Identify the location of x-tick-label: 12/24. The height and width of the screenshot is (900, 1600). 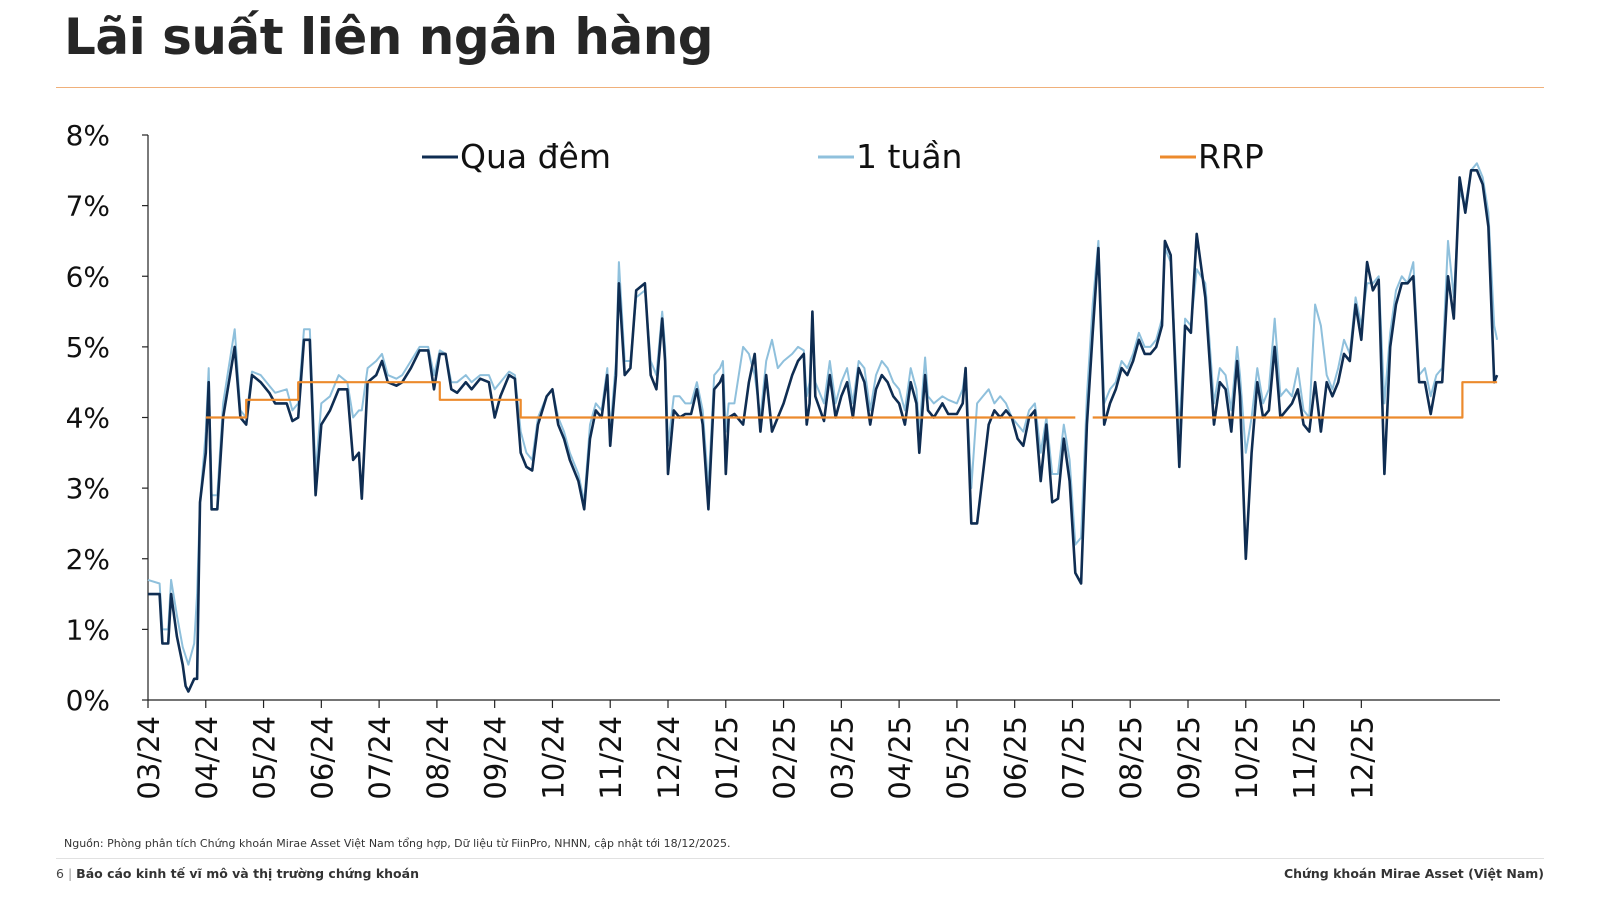
(669, 758).